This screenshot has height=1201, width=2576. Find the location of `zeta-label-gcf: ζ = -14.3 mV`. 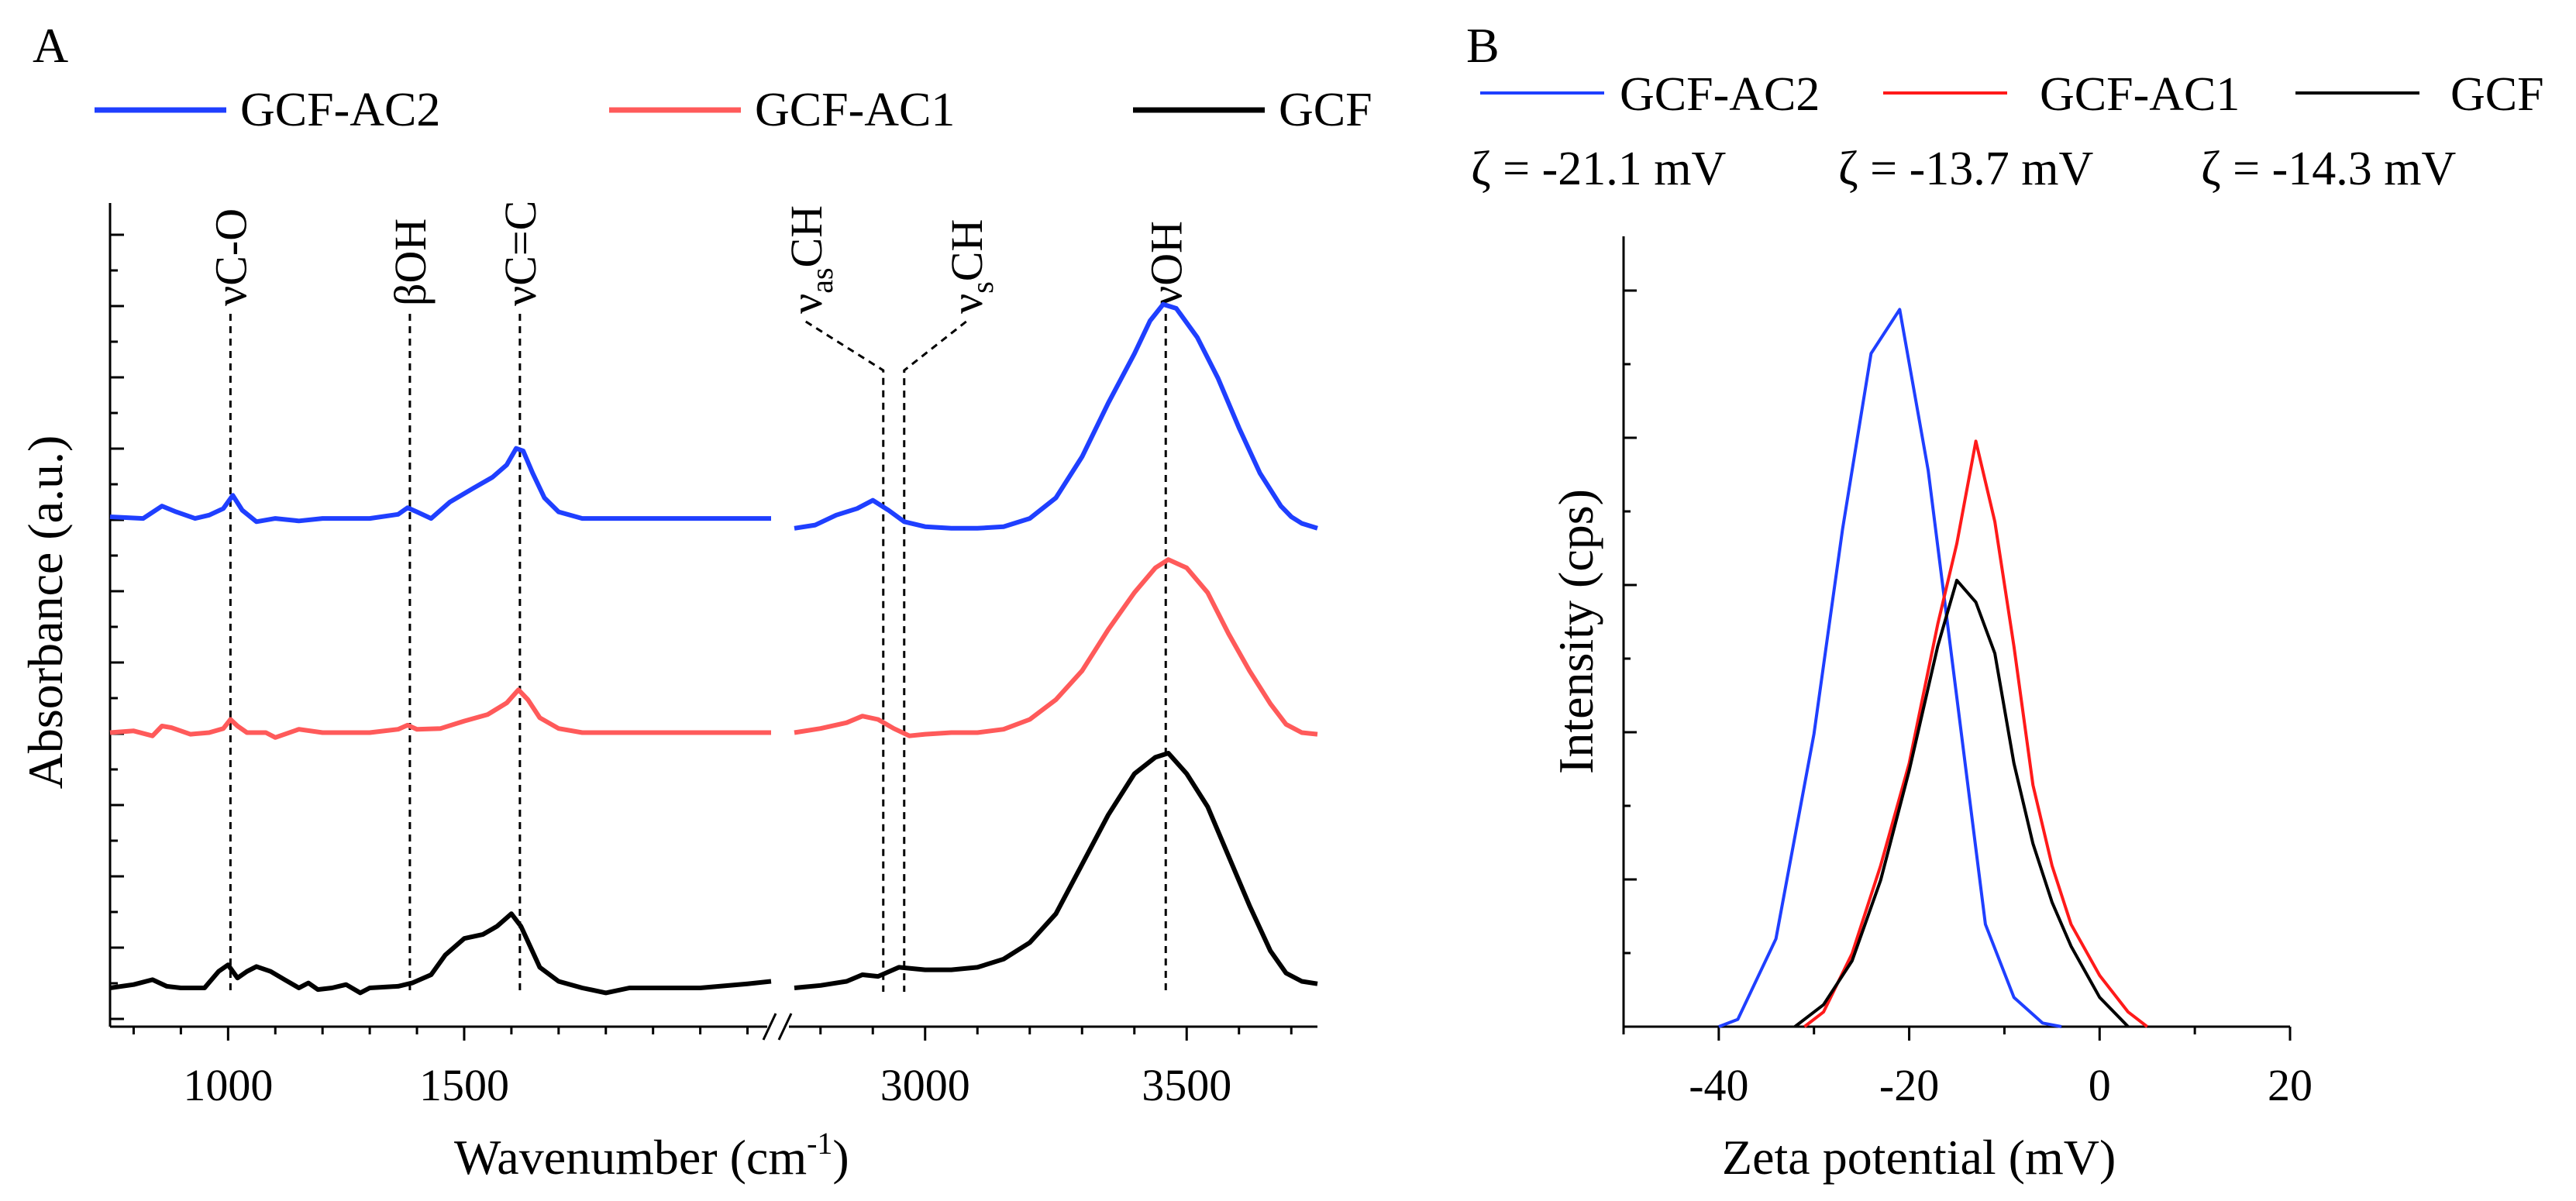

zeta-label-gcf: ζ = -14.3 mV is located at coordinates (2329, 169).